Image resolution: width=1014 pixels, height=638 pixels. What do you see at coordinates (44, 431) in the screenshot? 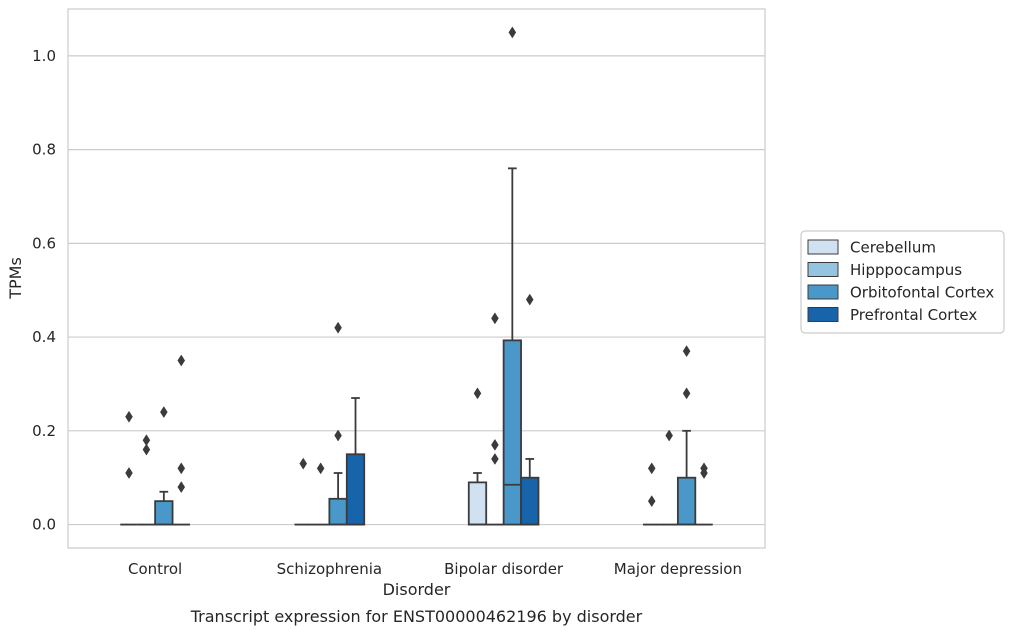
I see `y-tick-label: 0.2` at bounding box center [44, 431].